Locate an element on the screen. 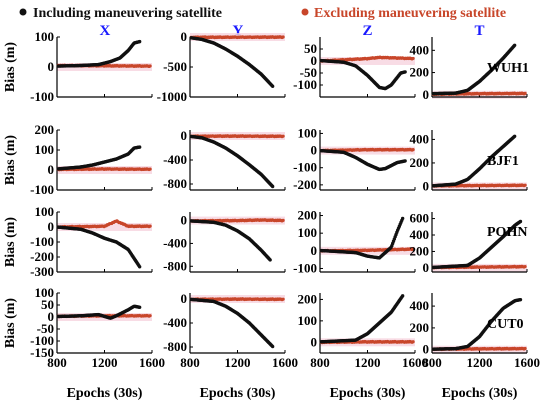 The image size is (550, 407). y-tick-label: -300 is located at coordinates (42, 271).